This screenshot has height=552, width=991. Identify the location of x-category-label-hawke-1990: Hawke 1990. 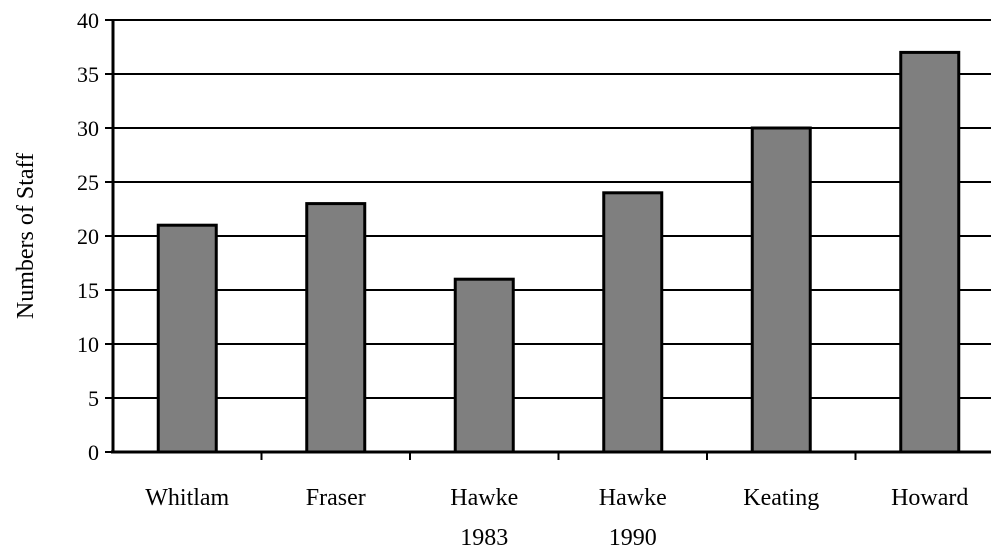
(633, 518).